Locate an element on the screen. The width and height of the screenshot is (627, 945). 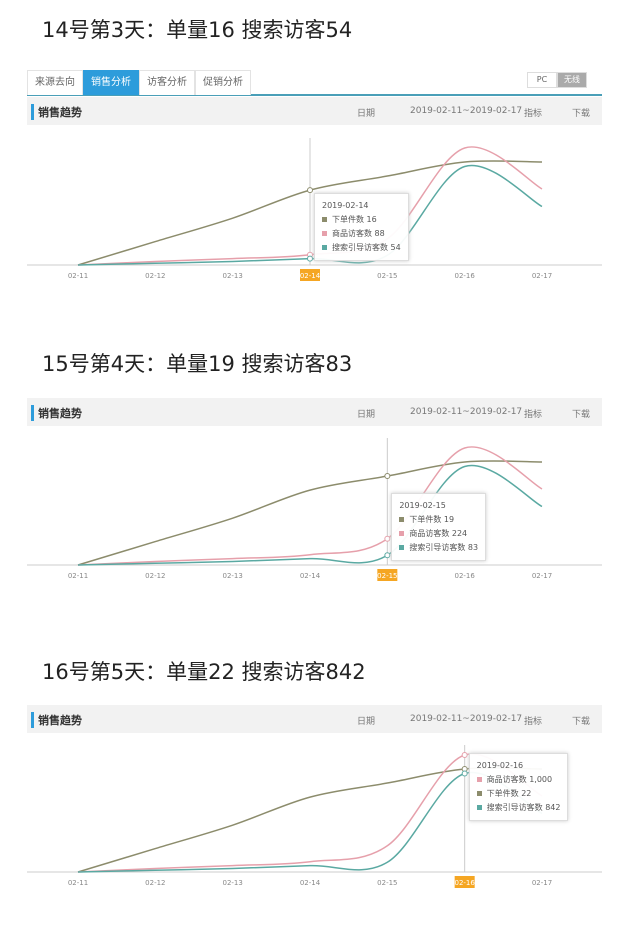
panel-heading: 14号第3天：单量16 搜索访客54 is located at coordinates (197, 30).